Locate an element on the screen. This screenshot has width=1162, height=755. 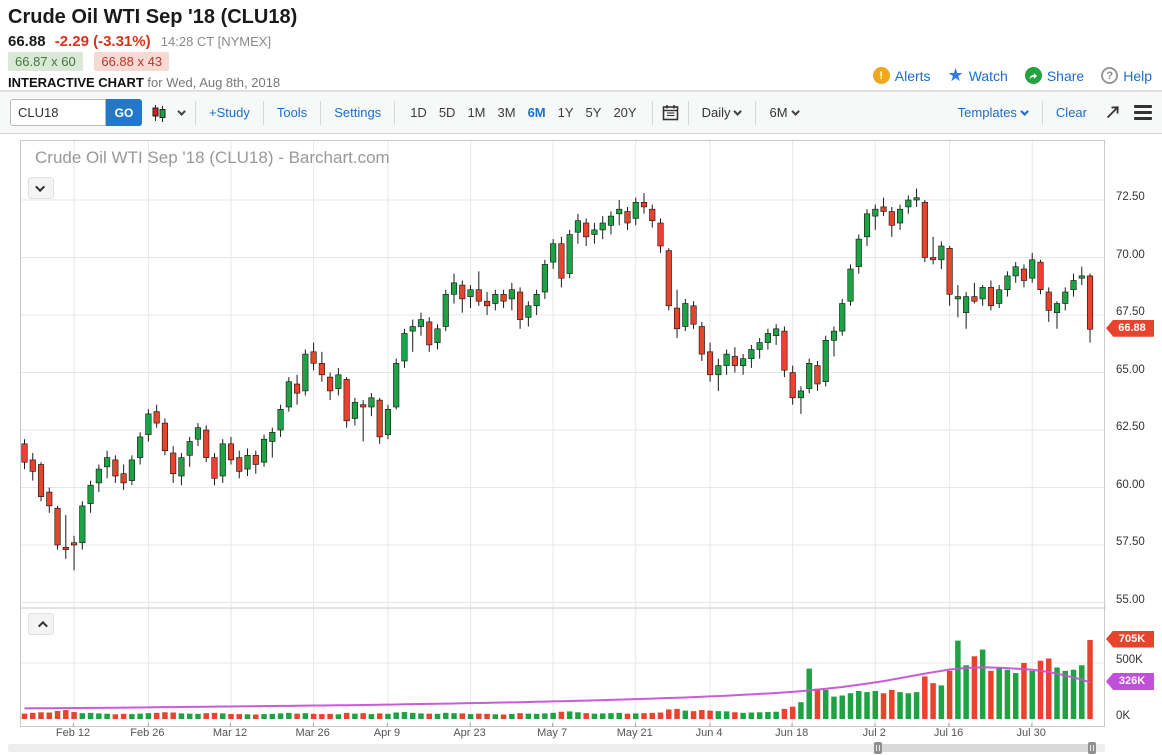
range-20y: 20Y is located at coordinates (625, 112).